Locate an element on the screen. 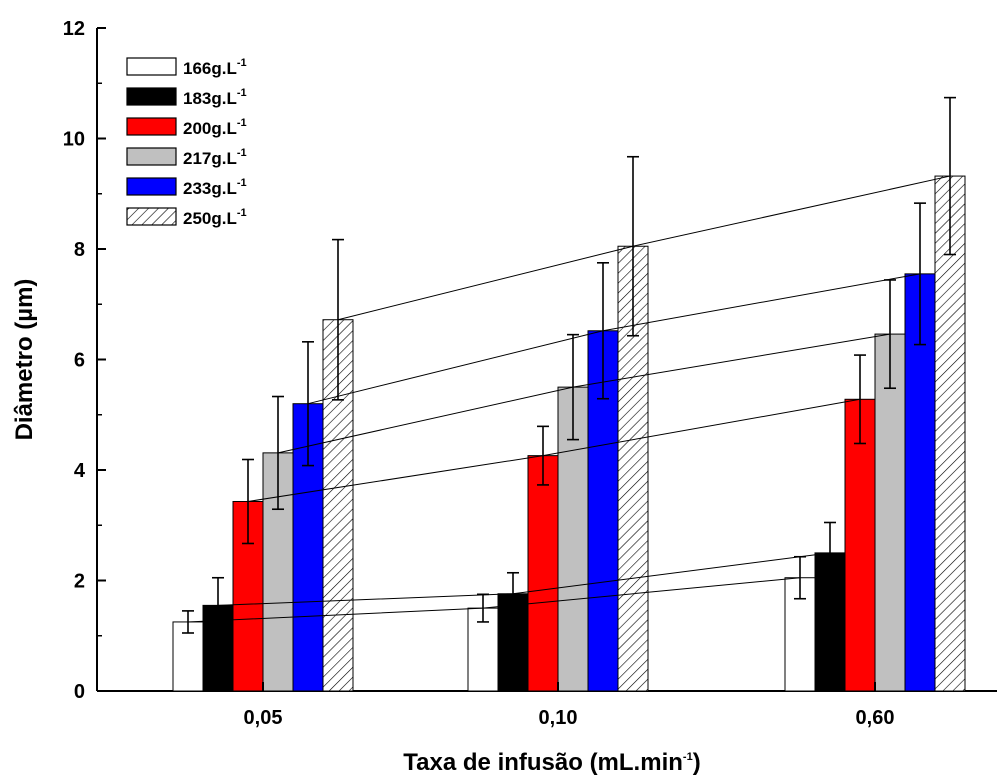  y-tick-label: 8 is located at coordinates (79, 250).